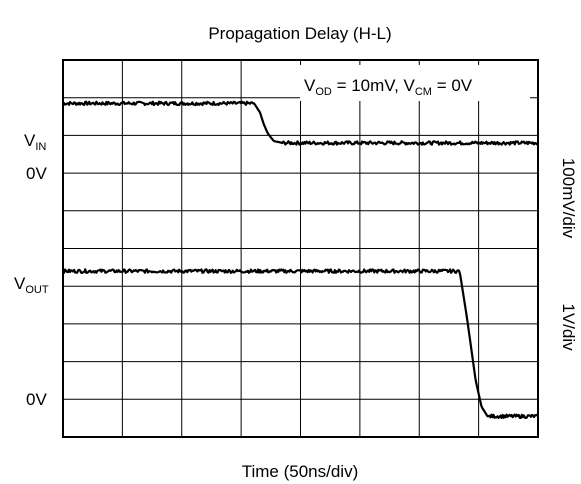 The image size is (581, 484). Describe the element at coordinates (300, 123) in the screenshot. I see `trace-vin` at that location.